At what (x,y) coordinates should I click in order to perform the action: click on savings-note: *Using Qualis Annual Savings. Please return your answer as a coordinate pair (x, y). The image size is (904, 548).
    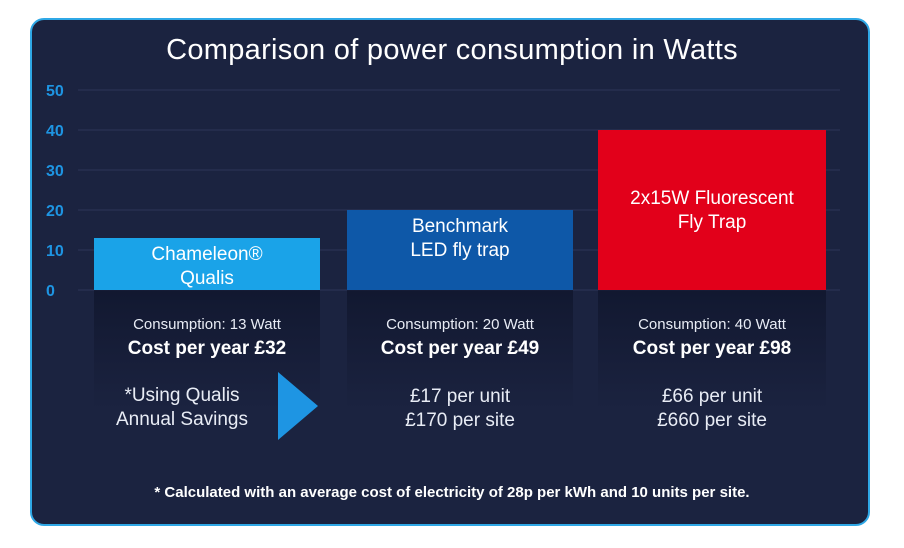
    Looking at the image, I should click on (182, 408).